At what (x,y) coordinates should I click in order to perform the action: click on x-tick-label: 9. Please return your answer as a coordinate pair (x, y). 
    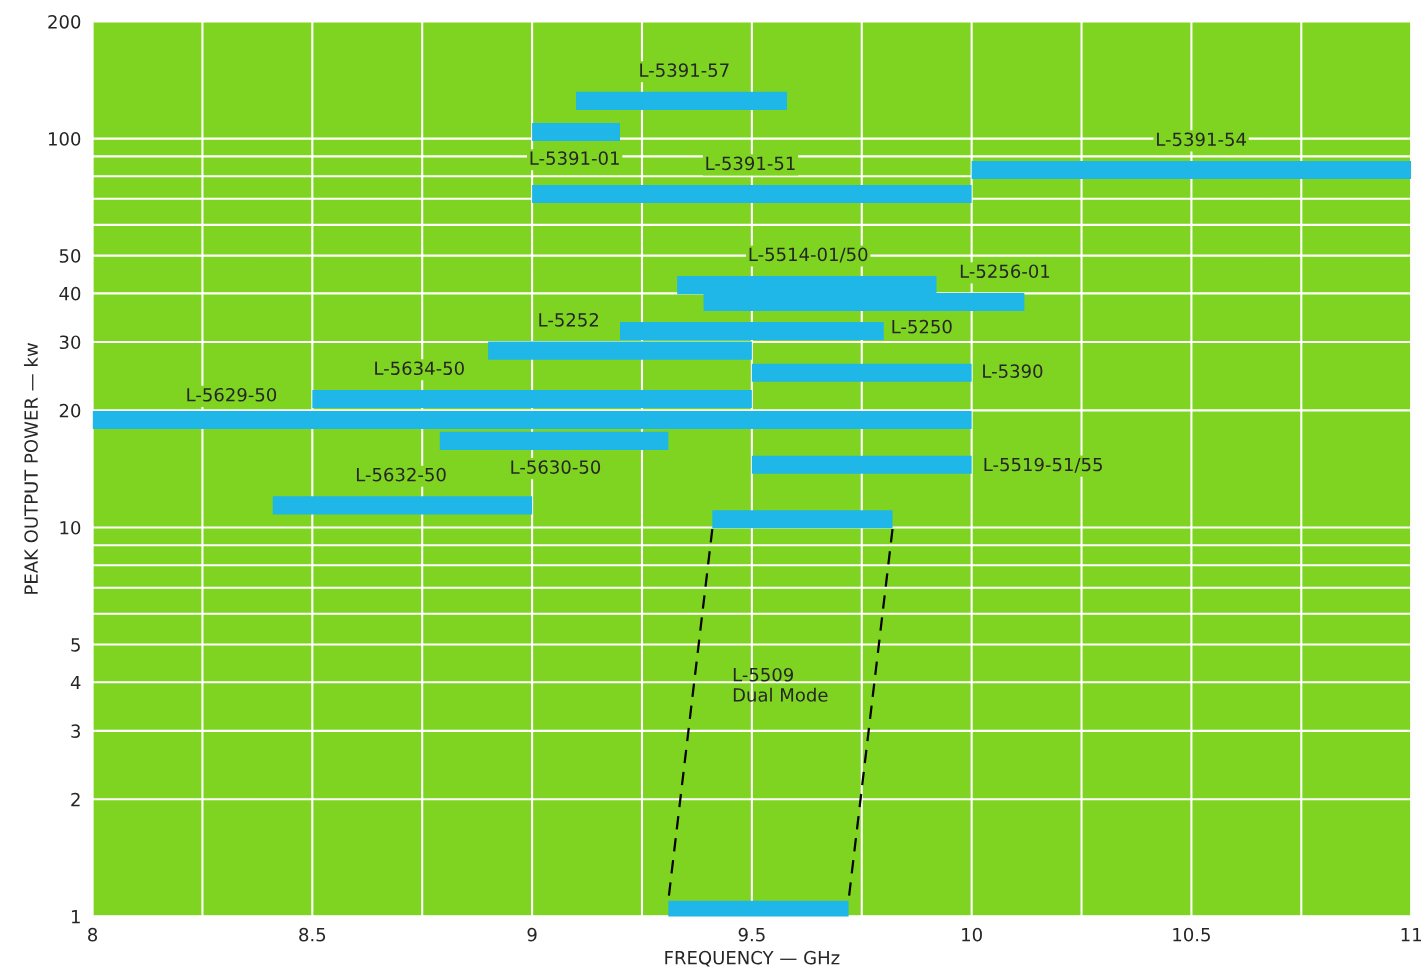
    Looking at the image, I should click on (532, 934).